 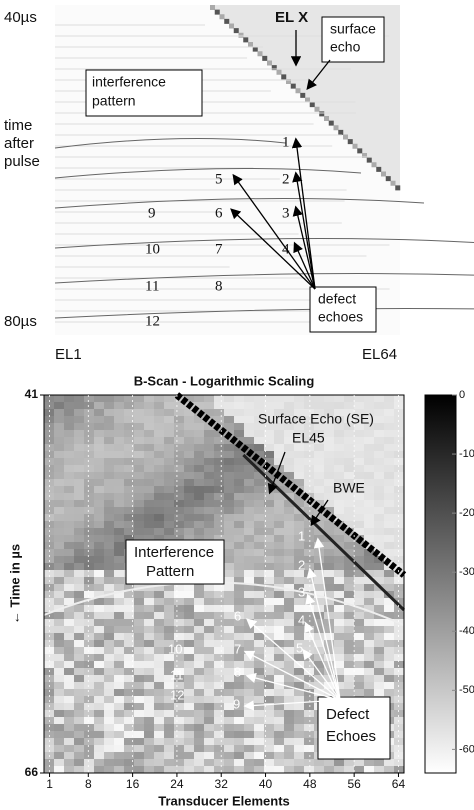 I want to click on colorbar-tick-label: -40, so click(x=466, y=631).